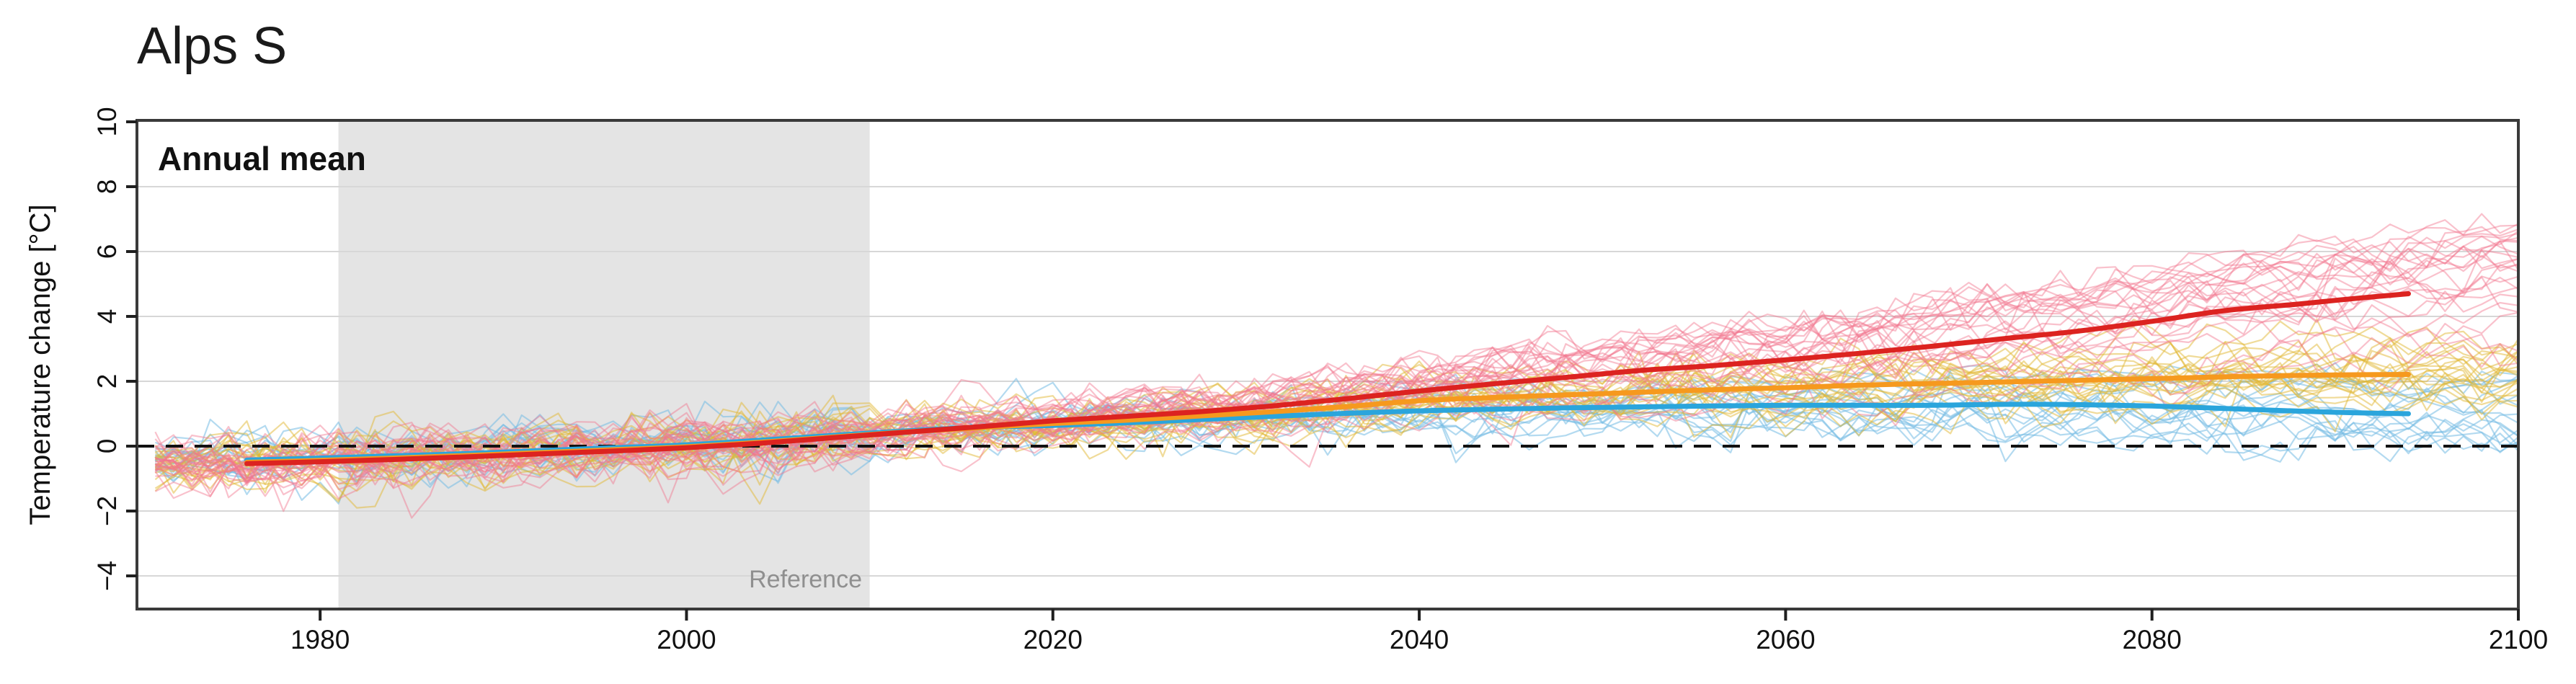 Image resolution: width=2576 pixels, height=684 pixels. What do you see at coordinates (107, 187) in the screenshot?
I see `y-tick-label: 8` at bounding box center [107, 187].